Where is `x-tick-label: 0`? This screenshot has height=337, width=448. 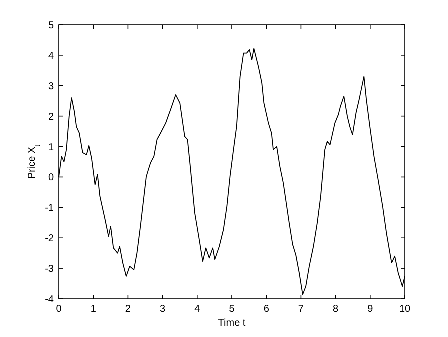
x-tick-label: 0 is located at coordinates (59, 309).